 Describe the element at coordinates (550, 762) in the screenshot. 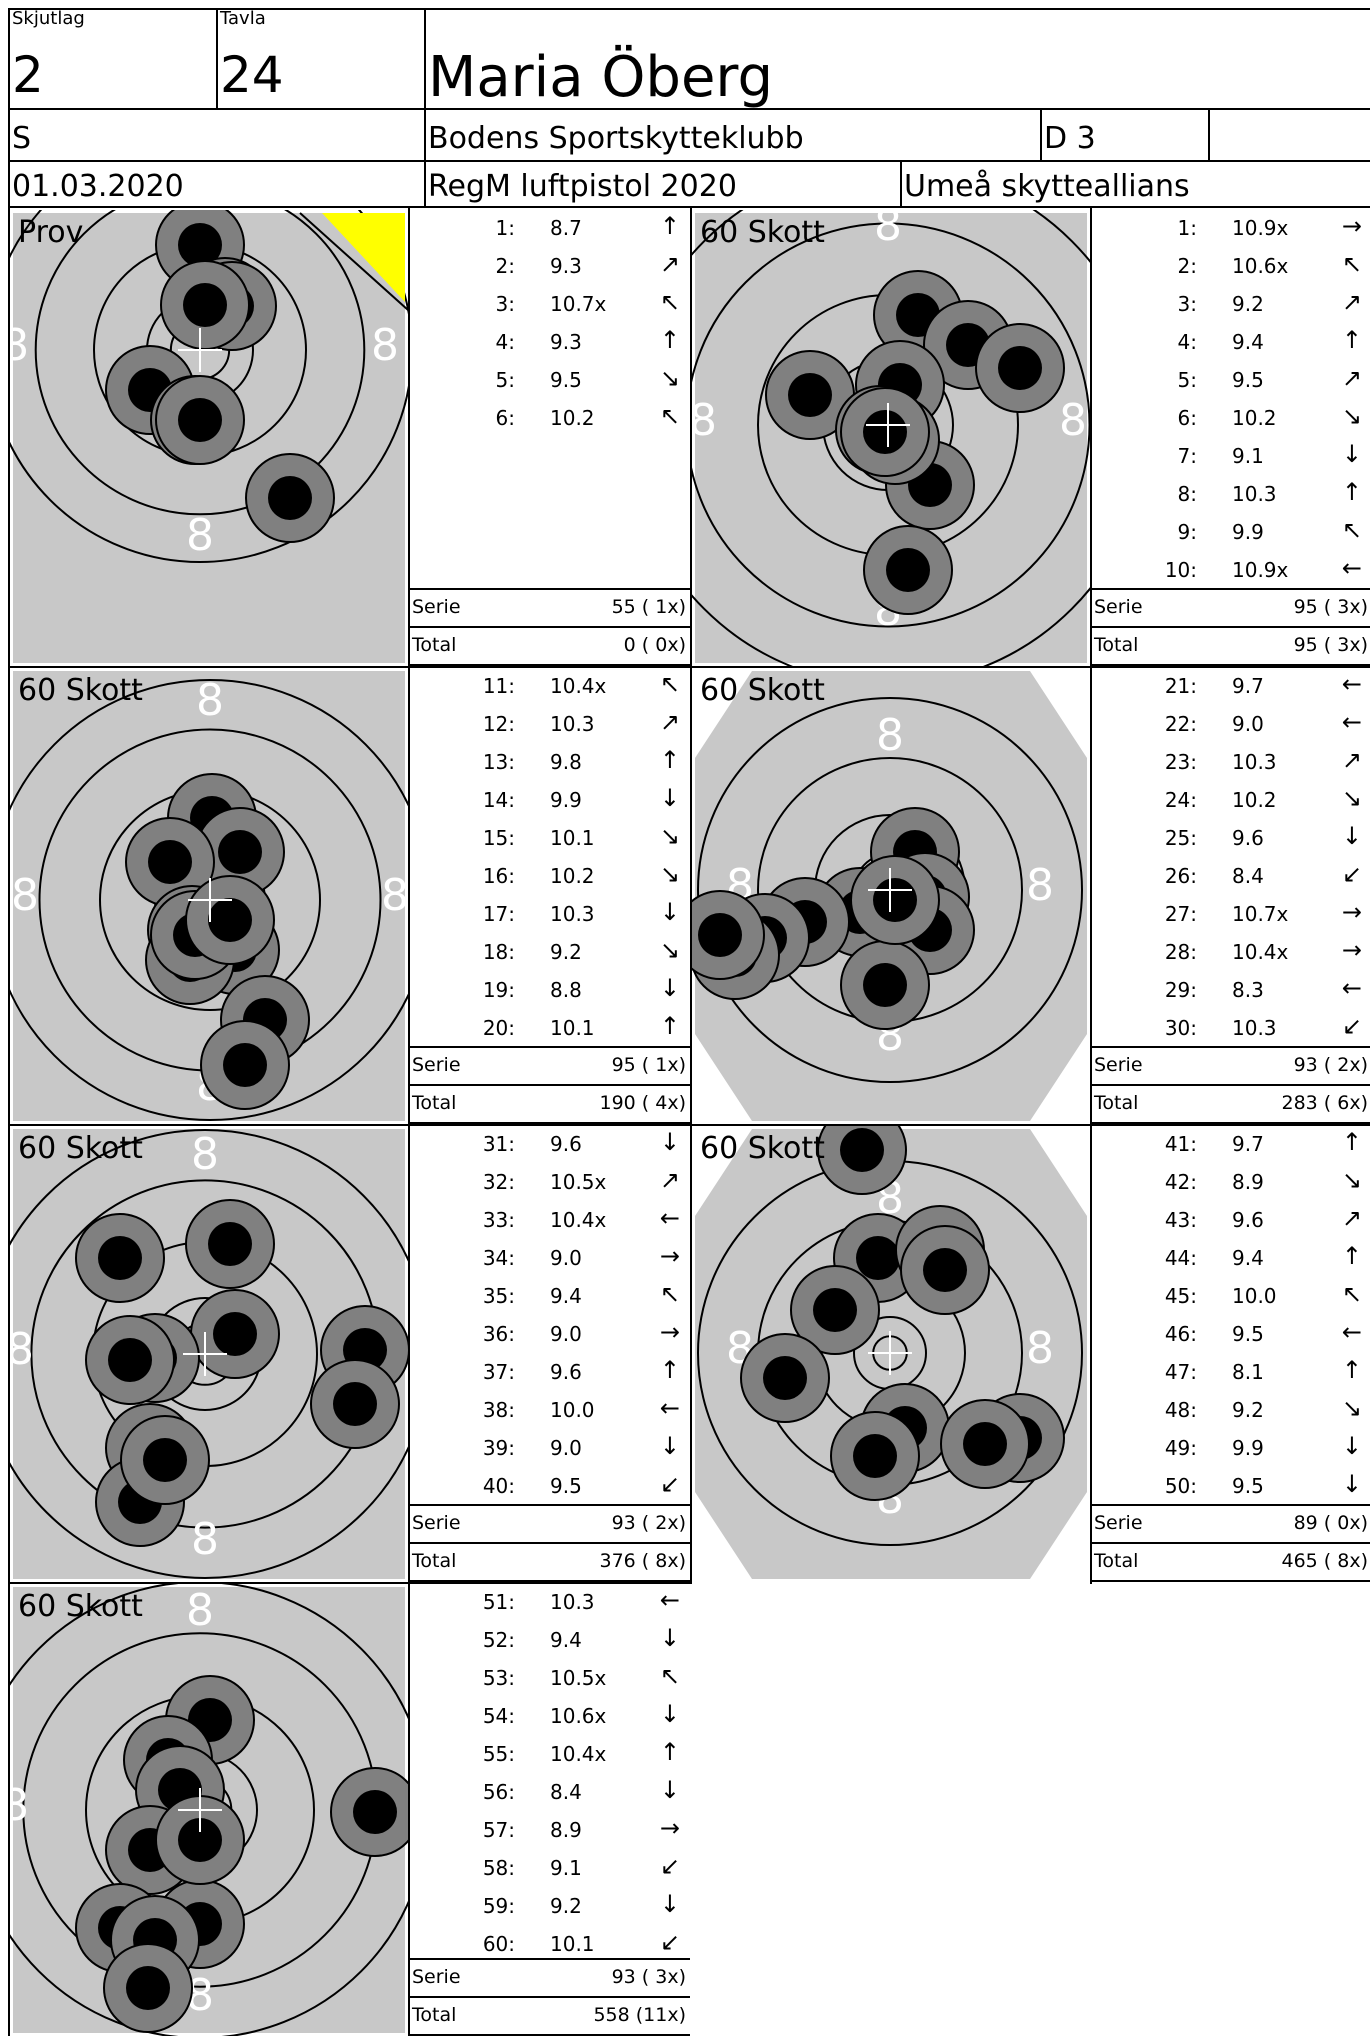

I see `shot-row: 13: 9.8 ↑` at that location.